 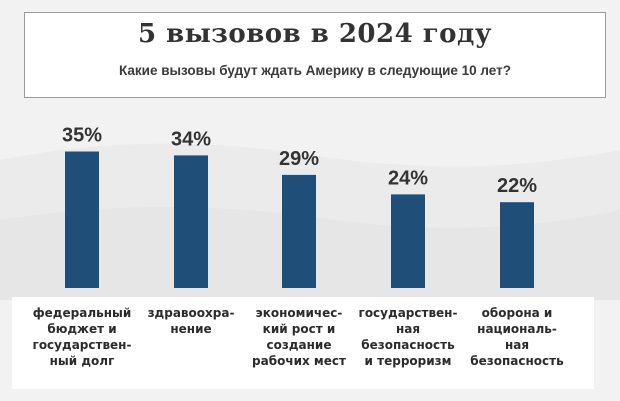 I want to click on value-label-1: 35%, so click(x=82, y=136).